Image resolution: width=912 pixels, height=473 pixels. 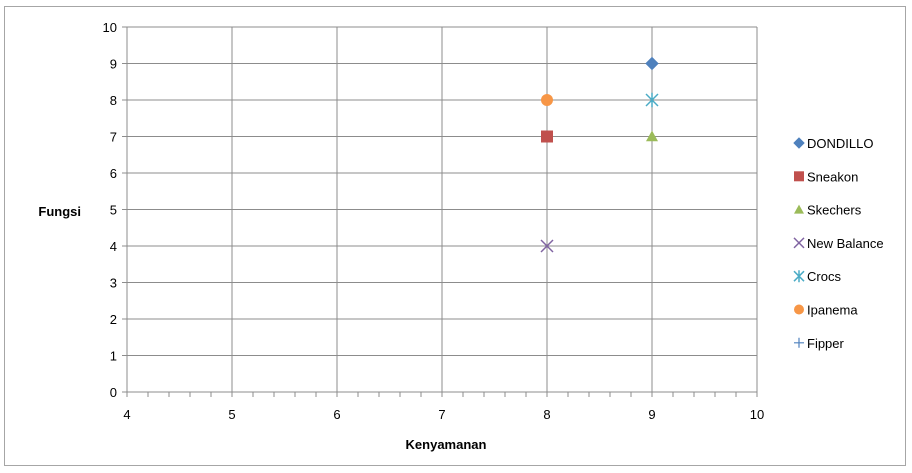 I want to click on y-tick-label: 6, so click(x=113, y=173).